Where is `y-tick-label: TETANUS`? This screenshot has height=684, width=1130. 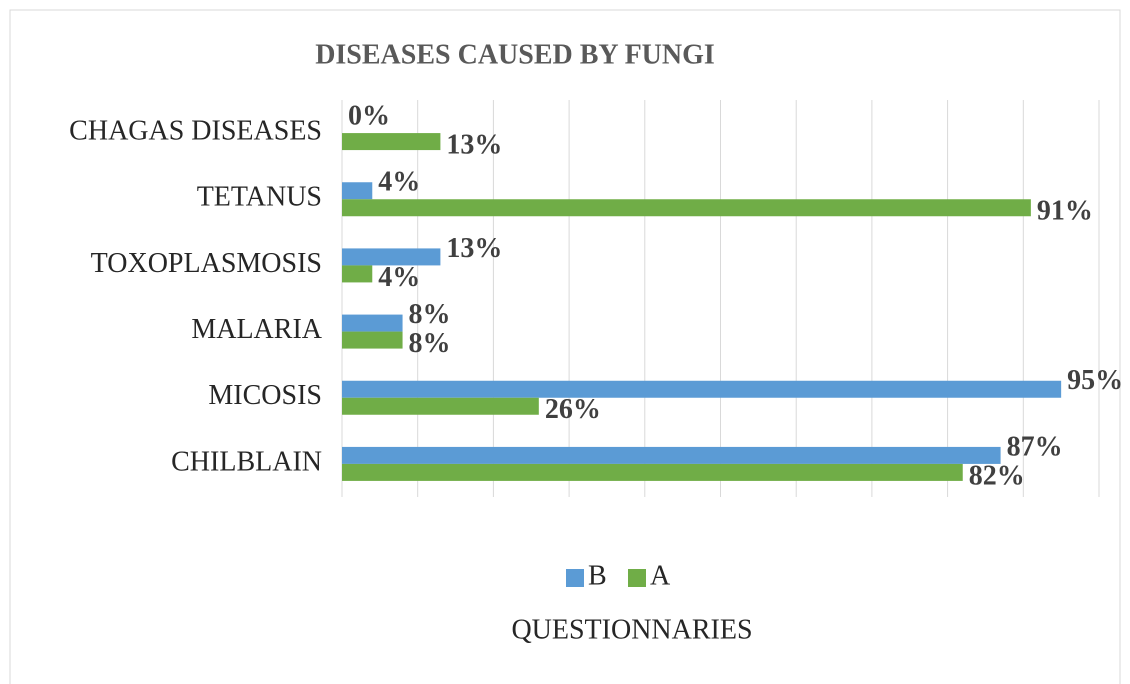 y-tick-label: TETANUS is located at coordinates (259, 197).